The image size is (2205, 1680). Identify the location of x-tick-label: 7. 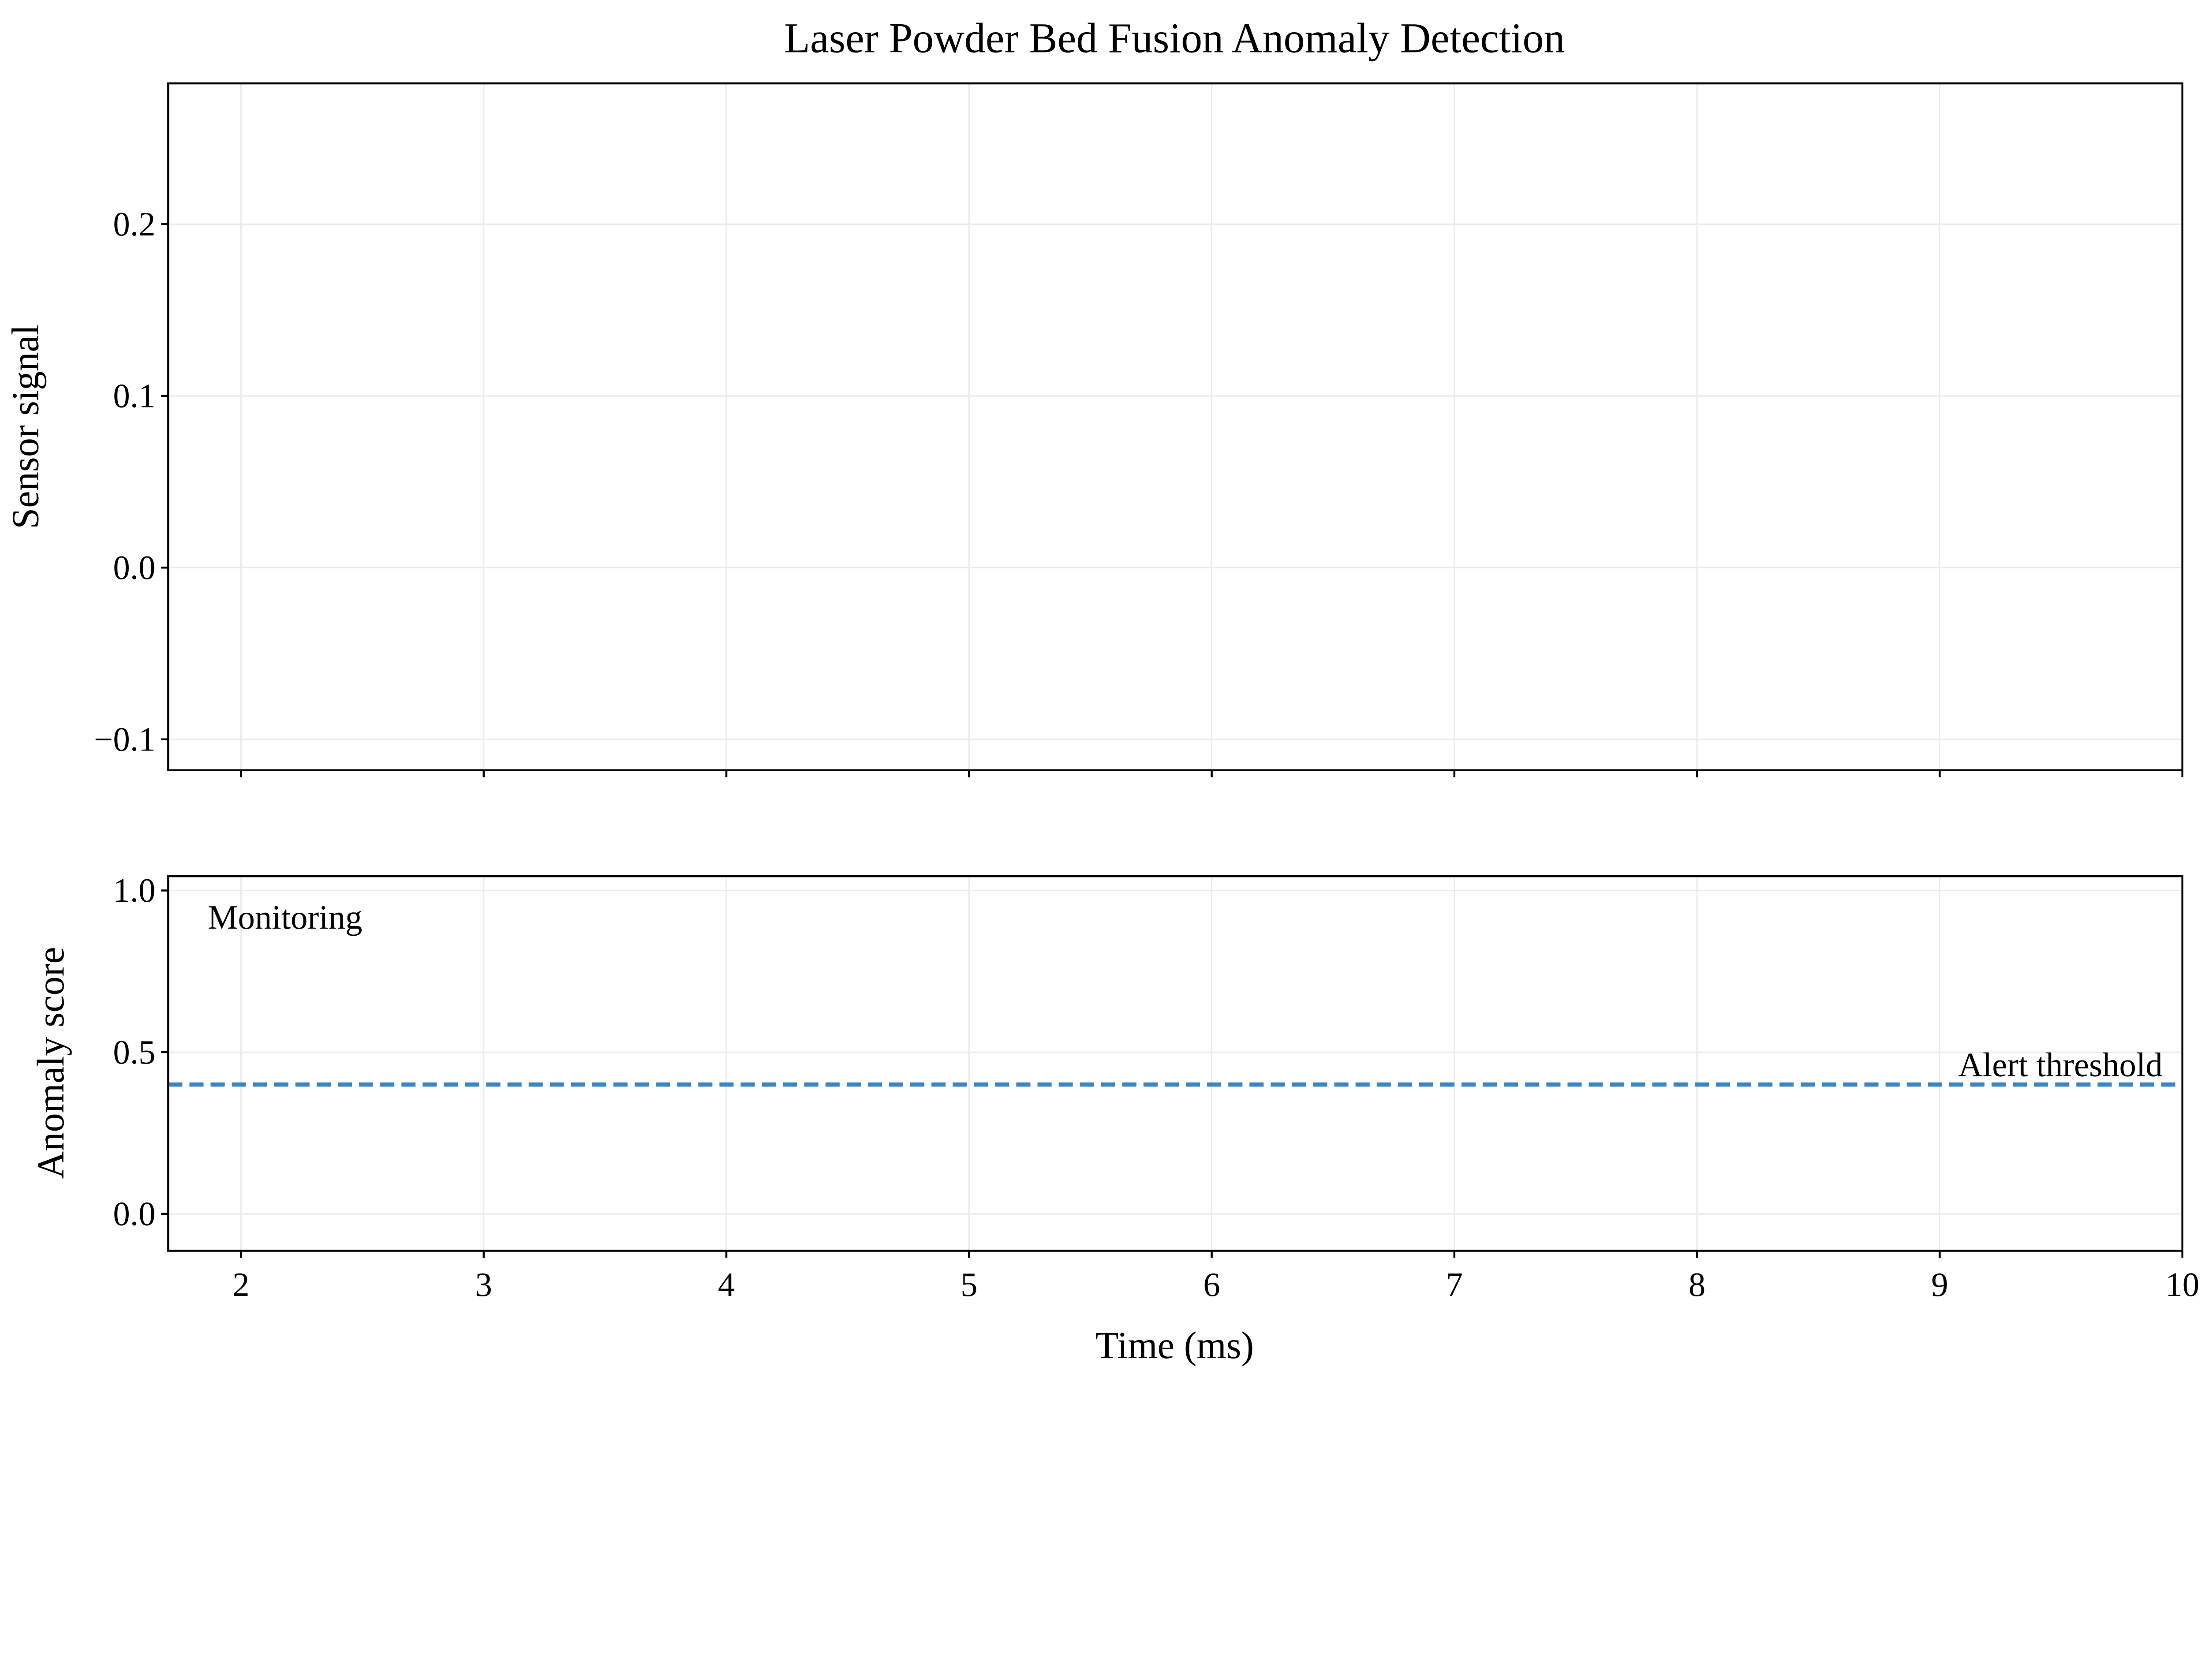
(1454, 1284).